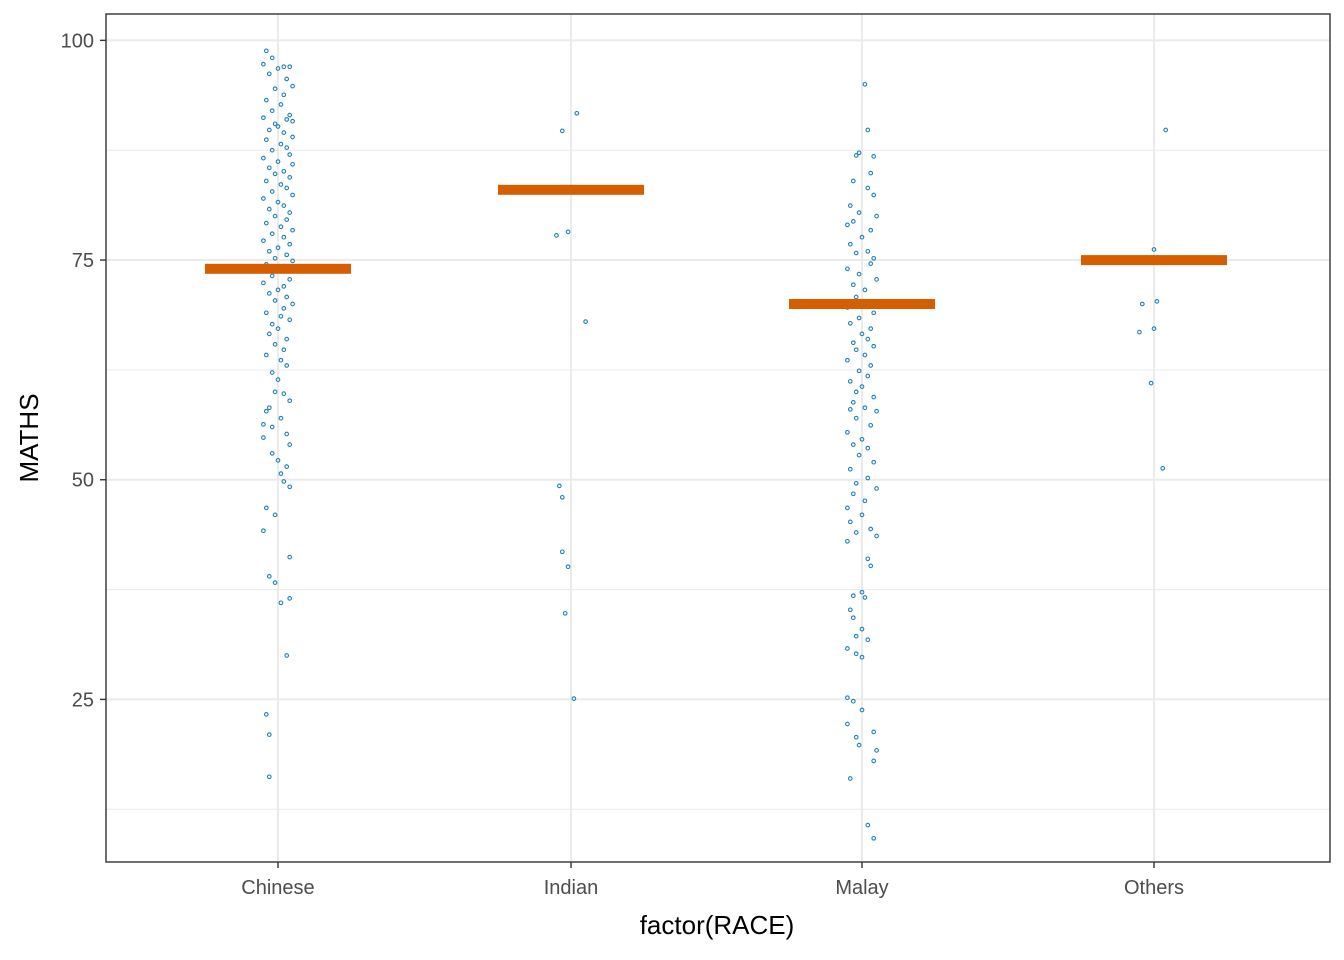 The height and width of the screenshot is (960, 1344). What do you see at coordinates (83, 370) in the screenshot?
I see `y-axis: 25 50 75 100` at bounding box center [83, 370].